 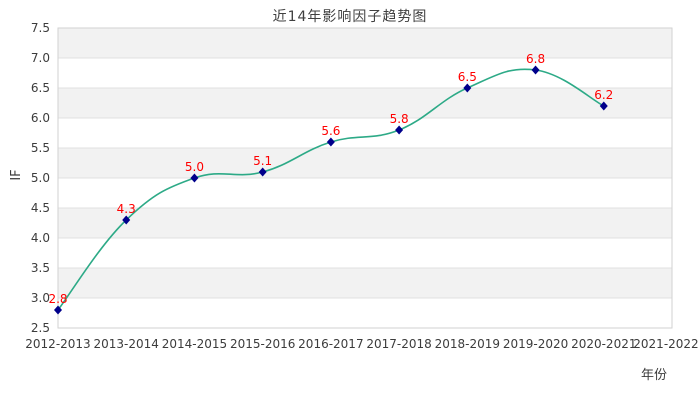 I want to click on data-point-label: 6.2, so click(x=603, y=95).